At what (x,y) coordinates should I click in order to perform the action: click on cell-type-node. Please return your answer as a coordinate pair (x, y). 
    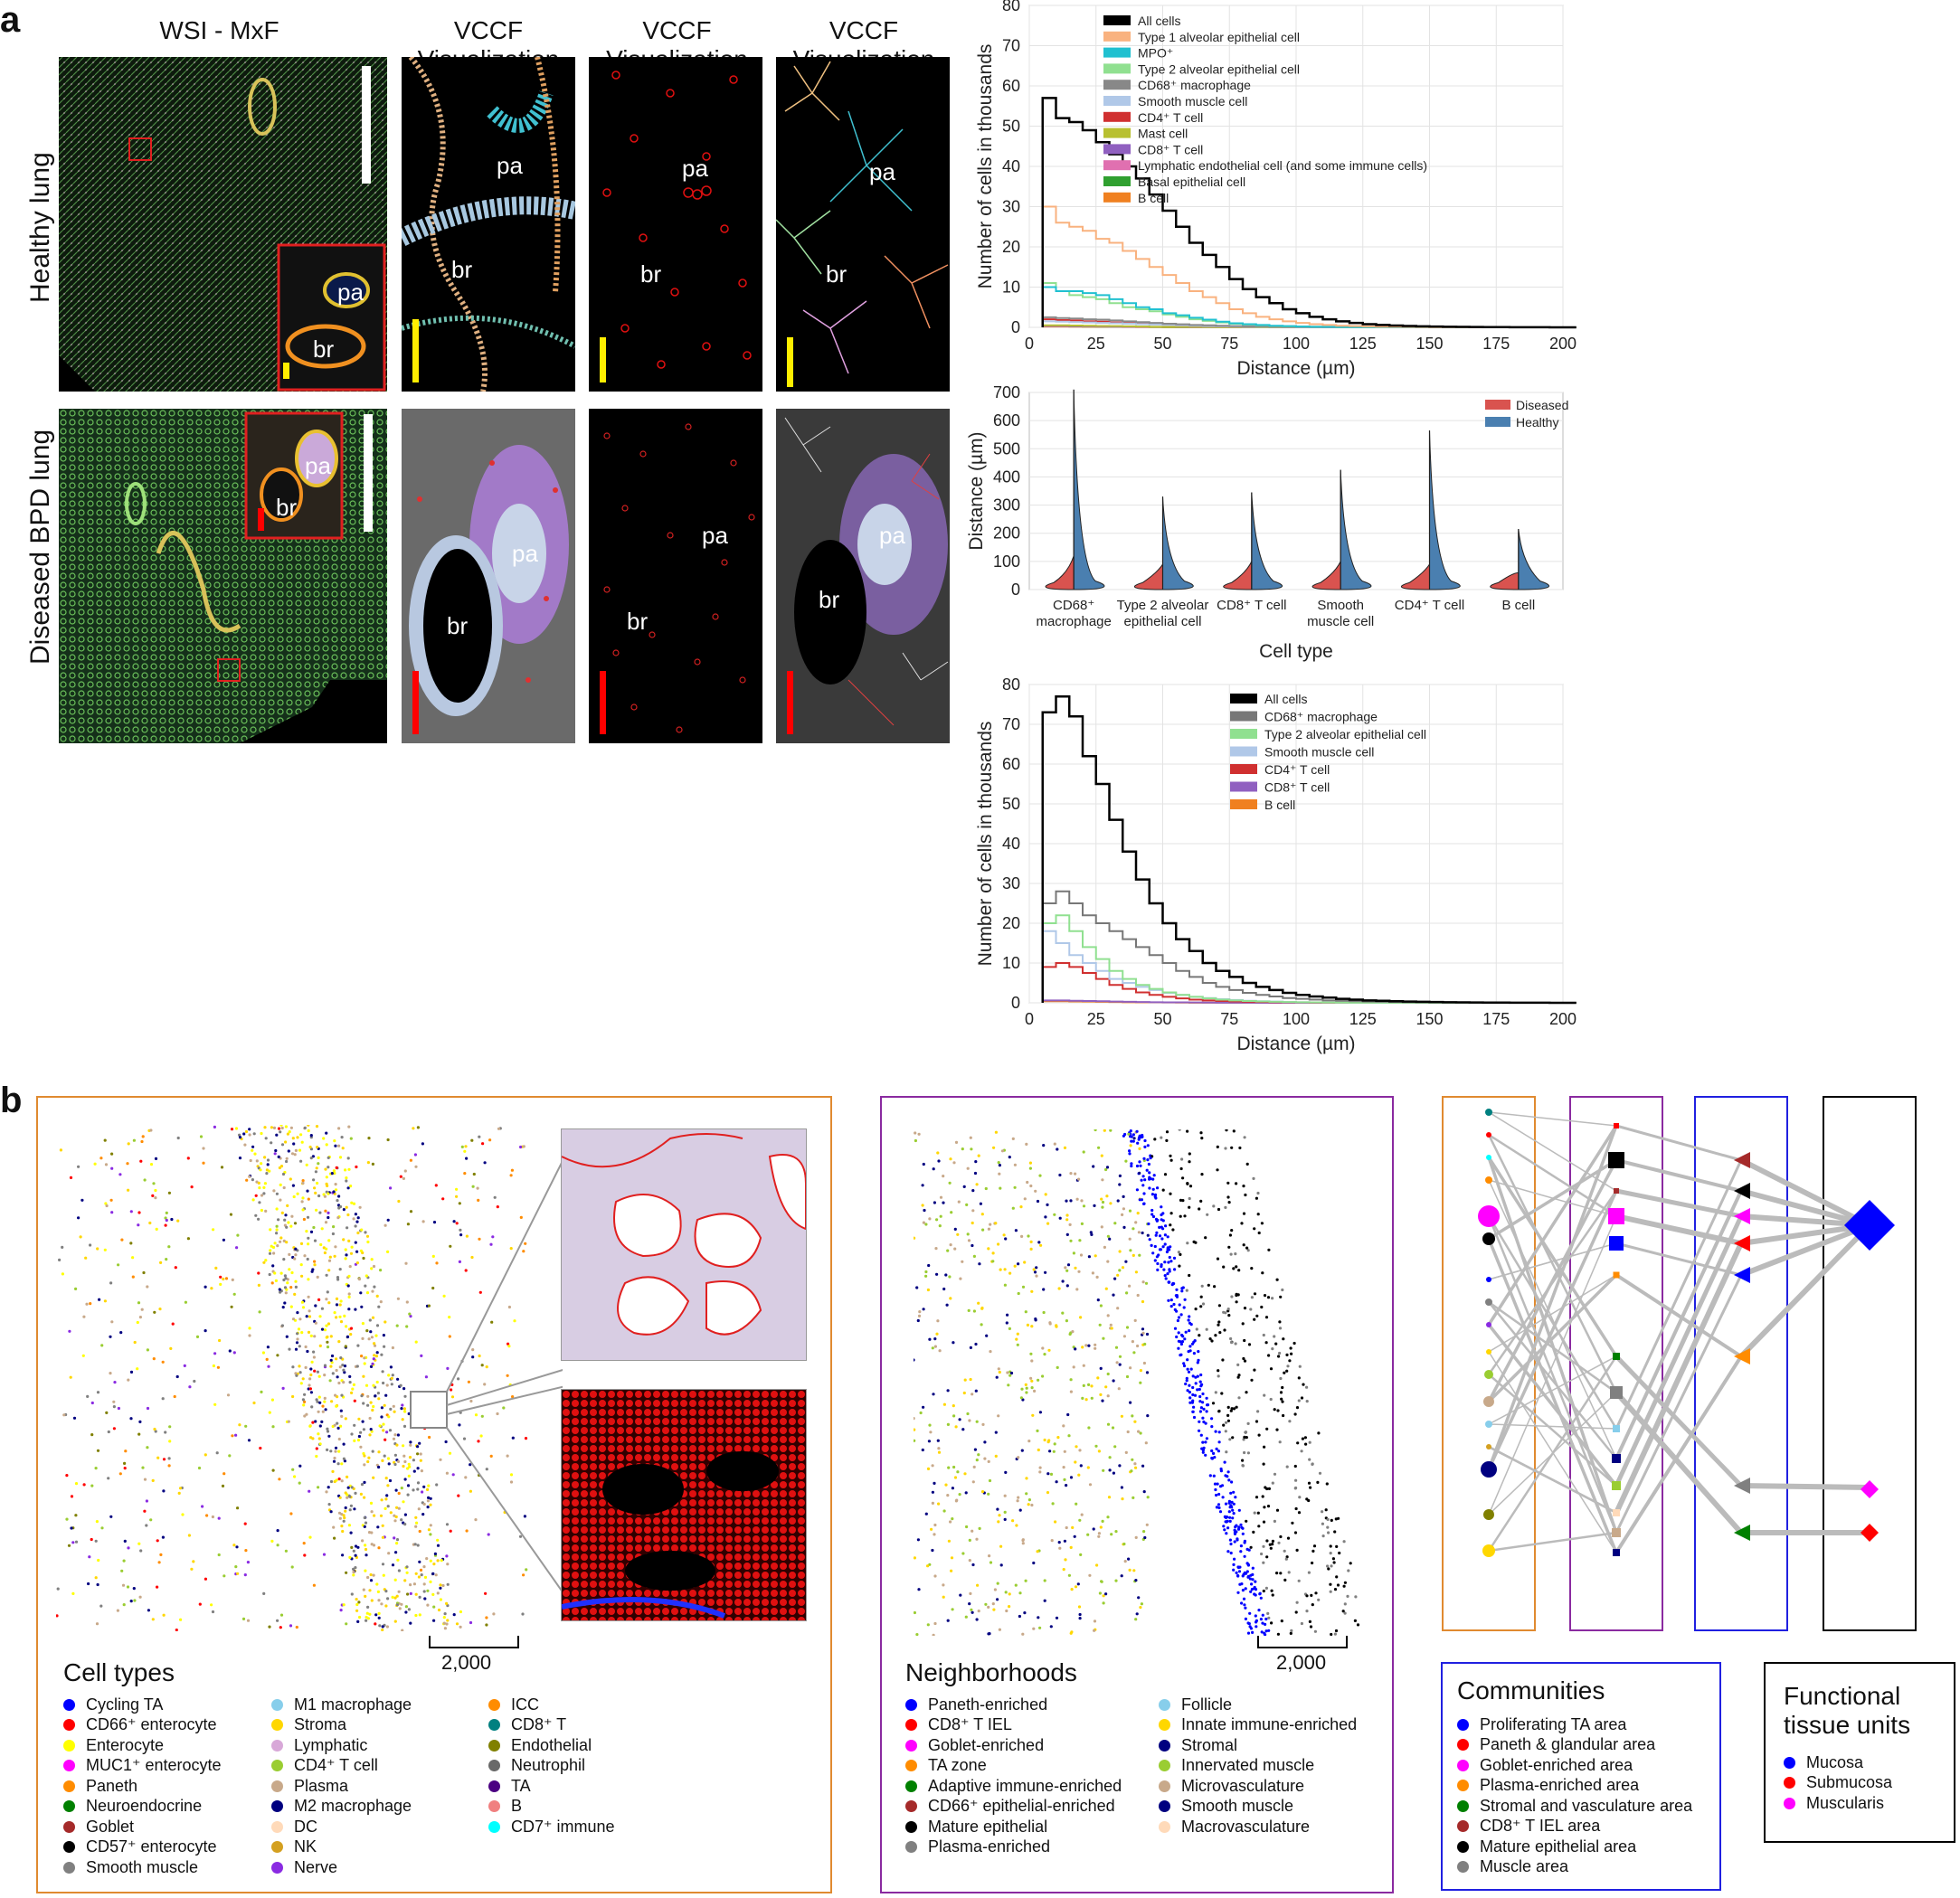
    Looking at the image, I should click on (1488, 1157).